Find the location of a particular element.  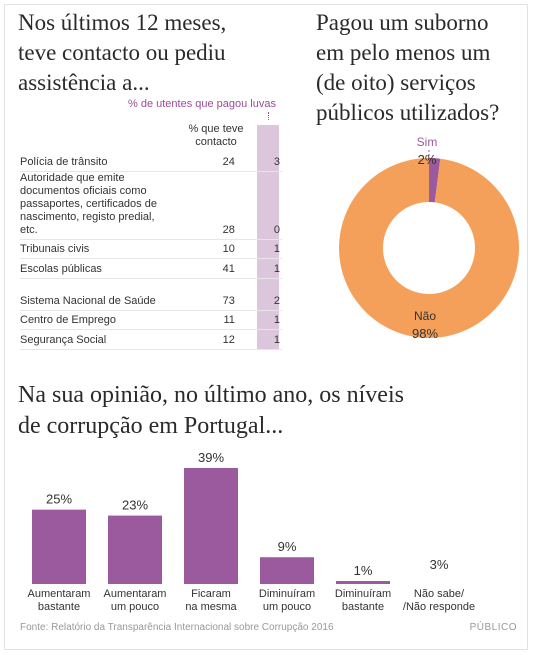

paid-value: 0 is located at coordinates (276, 230).